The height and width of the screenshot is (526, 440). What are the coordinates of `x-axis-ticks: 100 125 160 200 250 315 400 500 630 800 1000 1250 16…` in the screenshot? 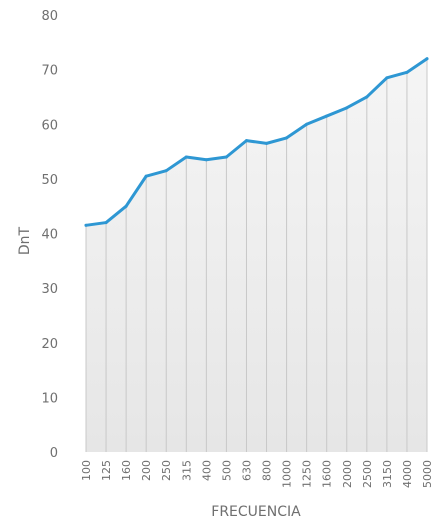 It's located at (257, 474).